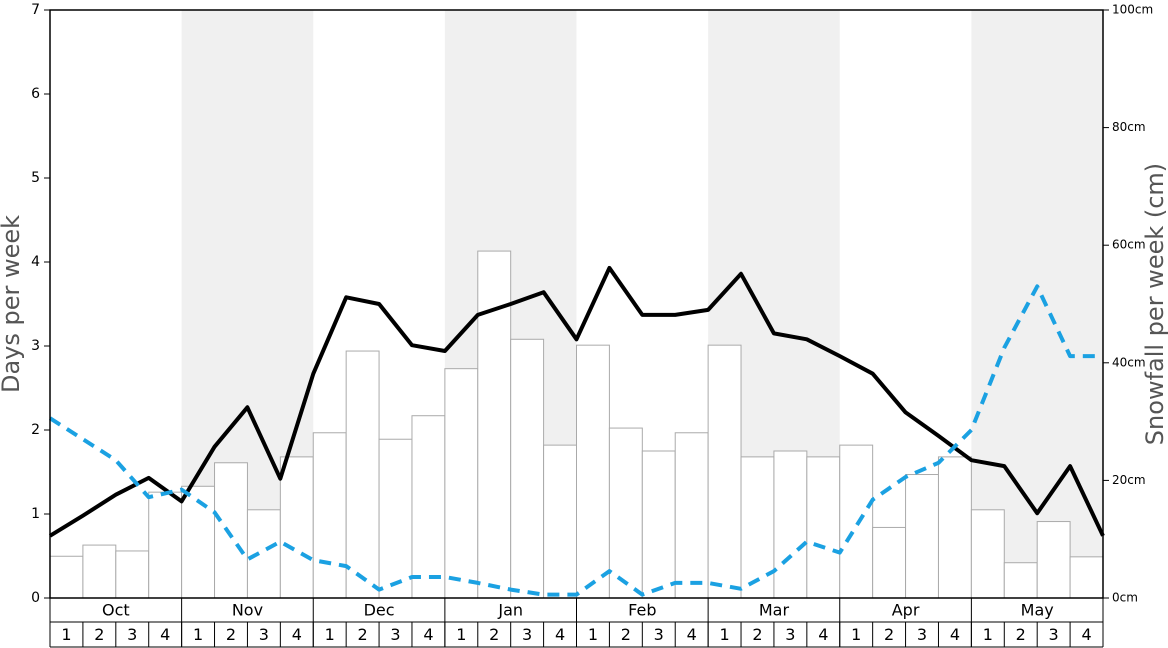  What do you see at coordinates (35, 178) in the screenshot?
I see `y-tick-label: 5` at bounding box center [35, 178].